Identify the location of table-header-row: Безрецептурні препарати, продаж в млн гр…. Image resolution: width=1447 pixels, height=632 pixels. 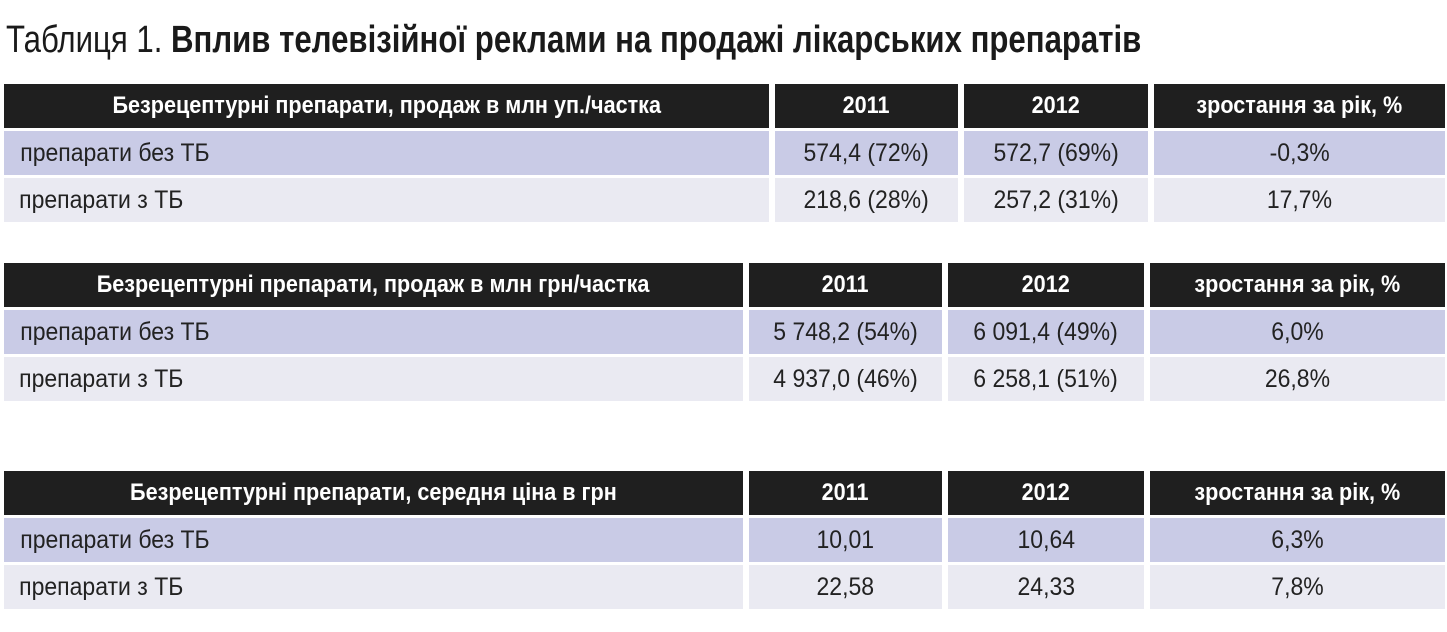
(724, 285).